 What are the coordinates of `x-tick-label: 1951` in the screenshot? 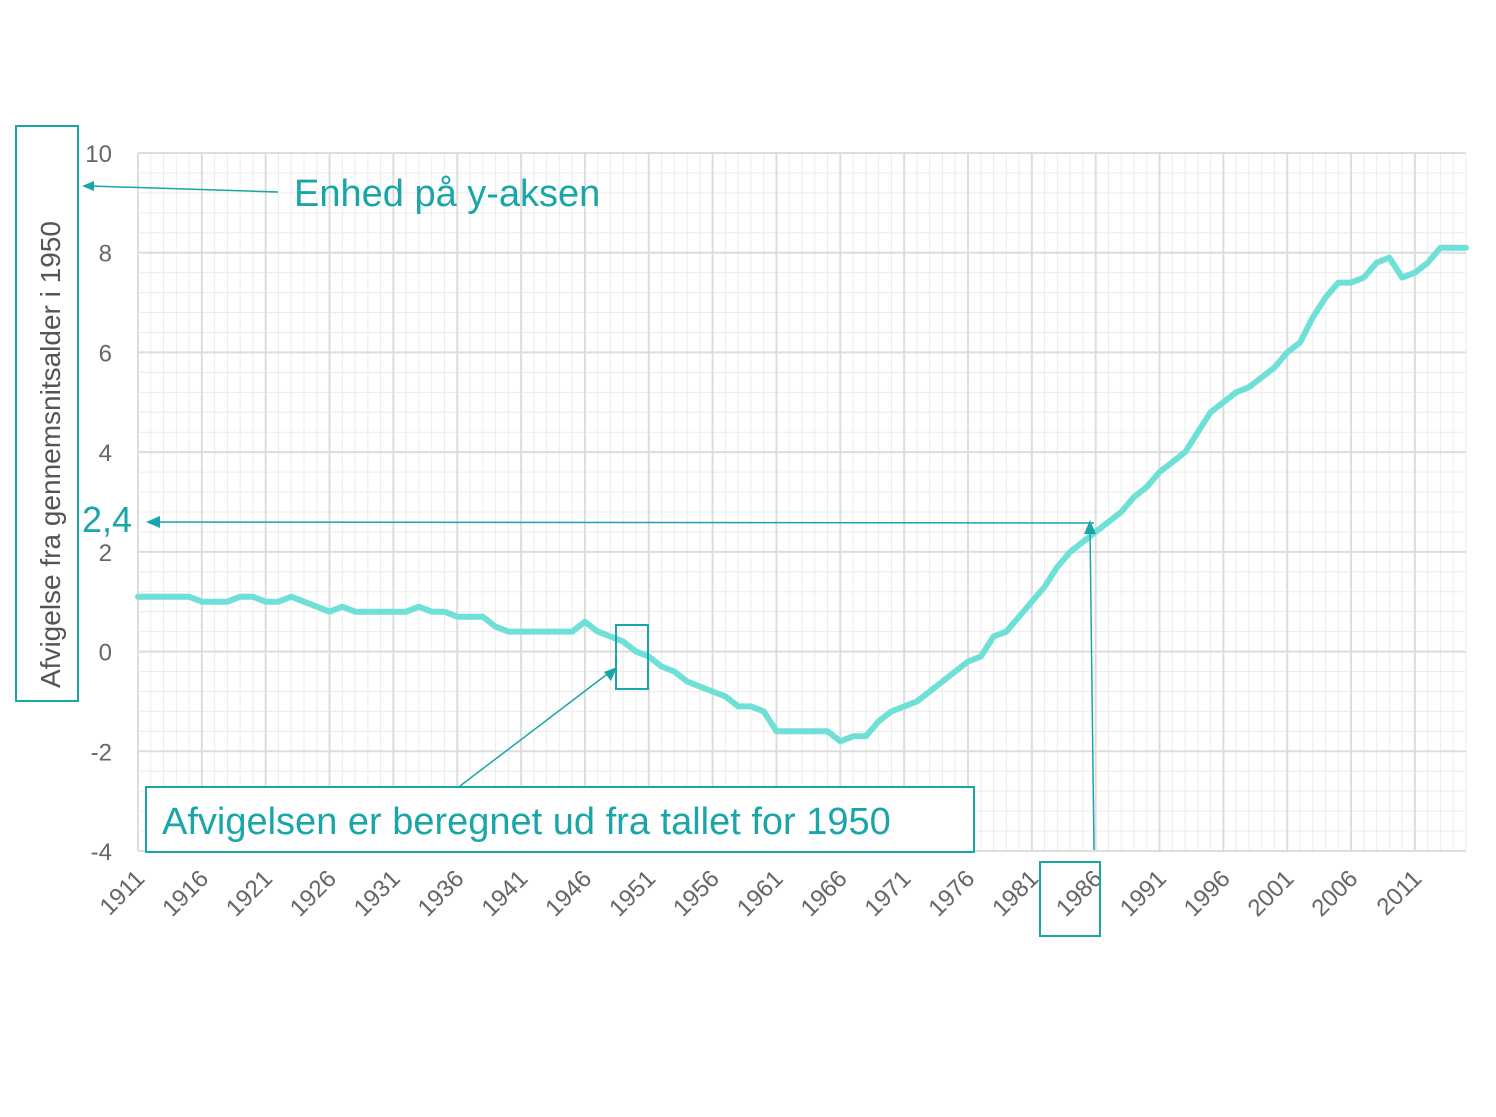 It's located at (632, 893).